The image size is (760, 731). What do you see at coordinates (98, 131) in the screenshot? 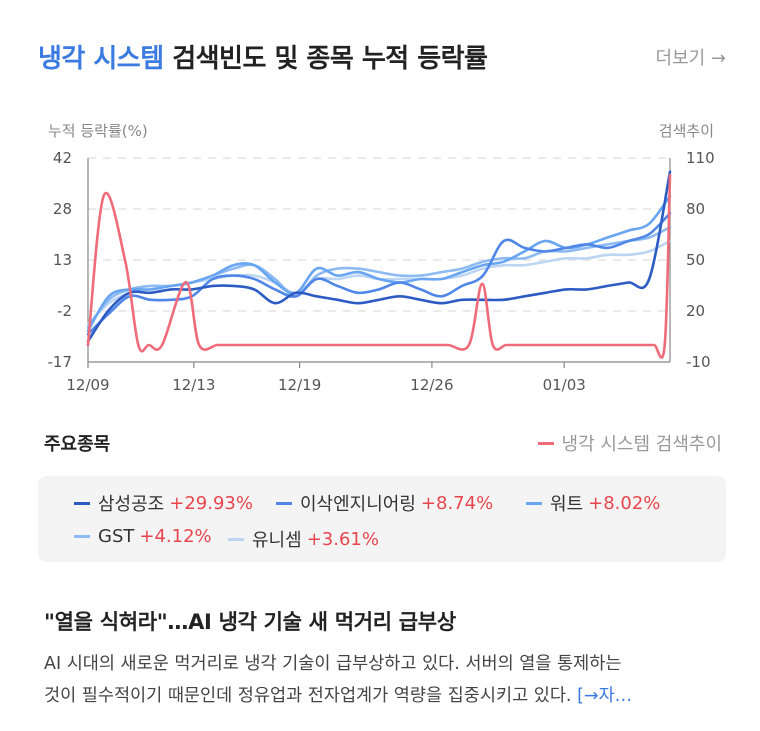
I see `left-axis-label: 누적 등락률(%)` at bounding box center [98, 131].